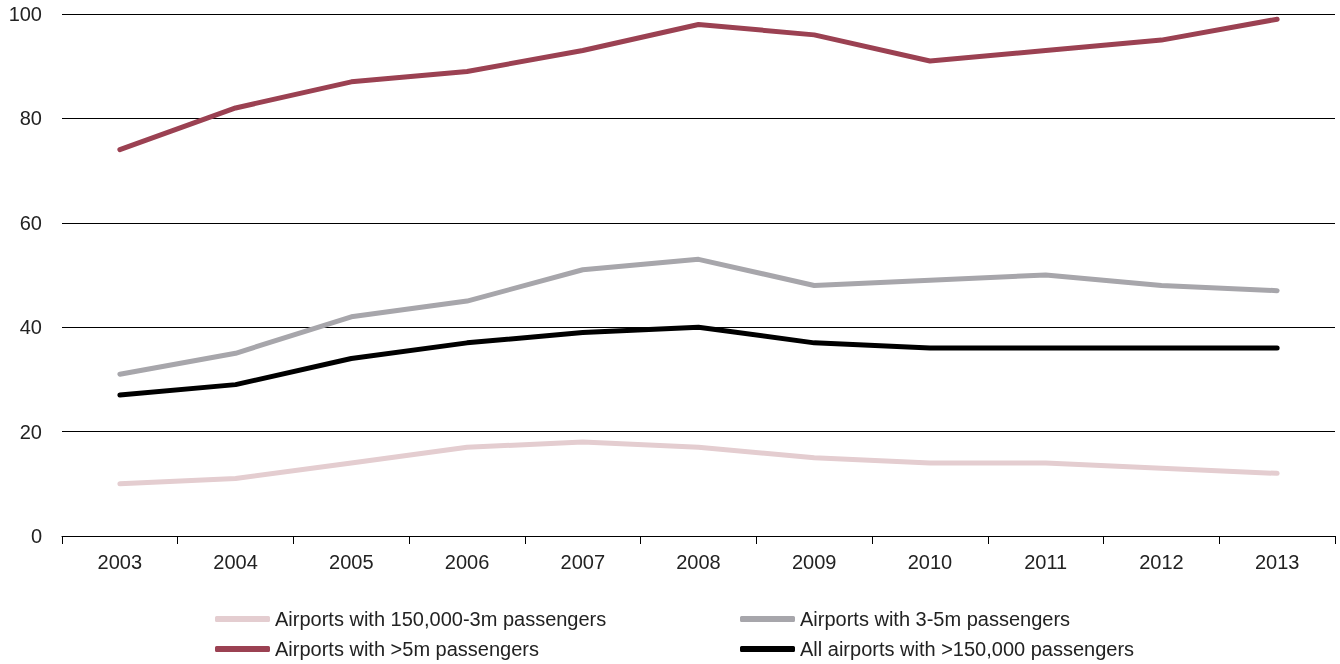 This screenshot has width=1340, height=664. I want to click on x-tick-label: 2011, so click(1046, 562).